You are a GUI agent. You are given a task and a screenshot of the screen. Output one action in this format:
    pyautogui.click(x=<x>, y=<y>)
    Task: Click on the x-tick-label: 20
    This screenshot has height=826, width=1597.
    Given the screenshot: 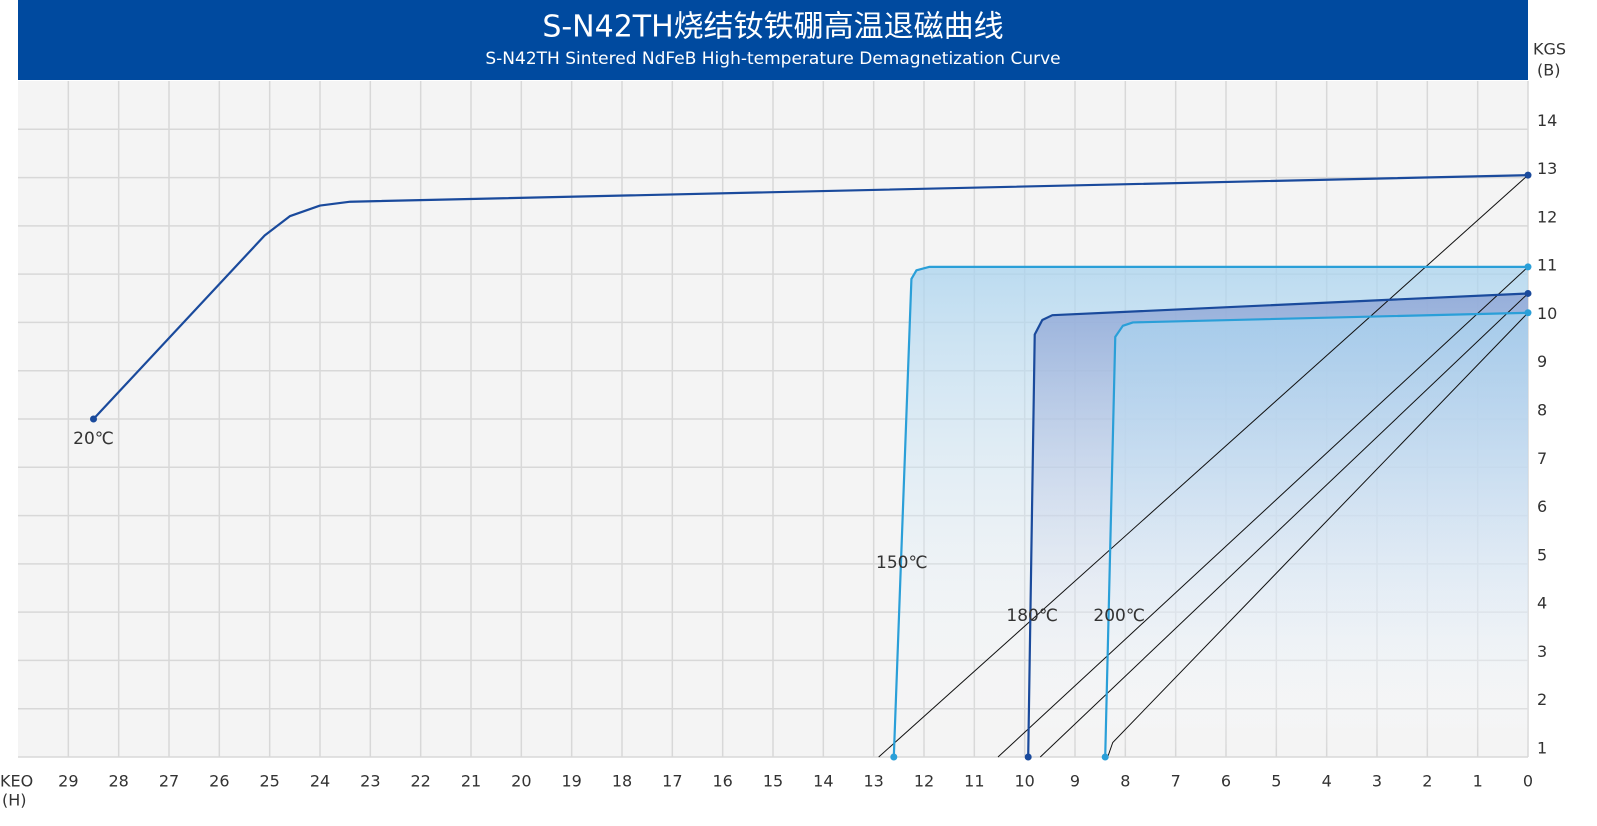 What is the action you would take?
    pyautogui.click(x=521, y=781)
    